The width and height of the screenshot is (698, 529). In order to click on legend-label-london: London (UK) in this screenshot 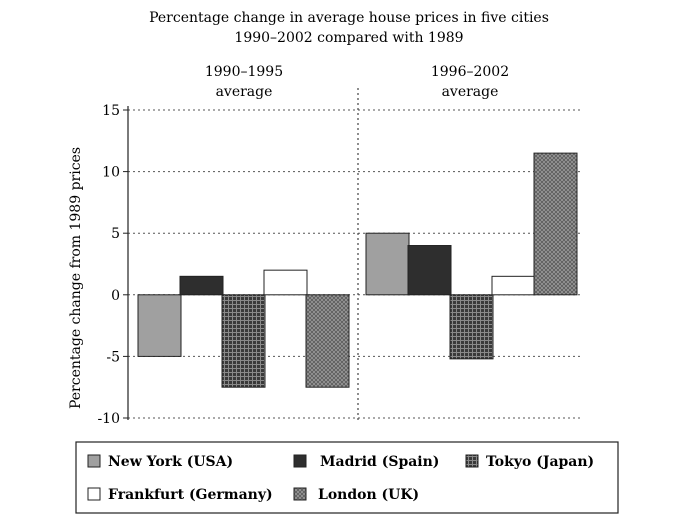, I will do `click(368, 495)`.